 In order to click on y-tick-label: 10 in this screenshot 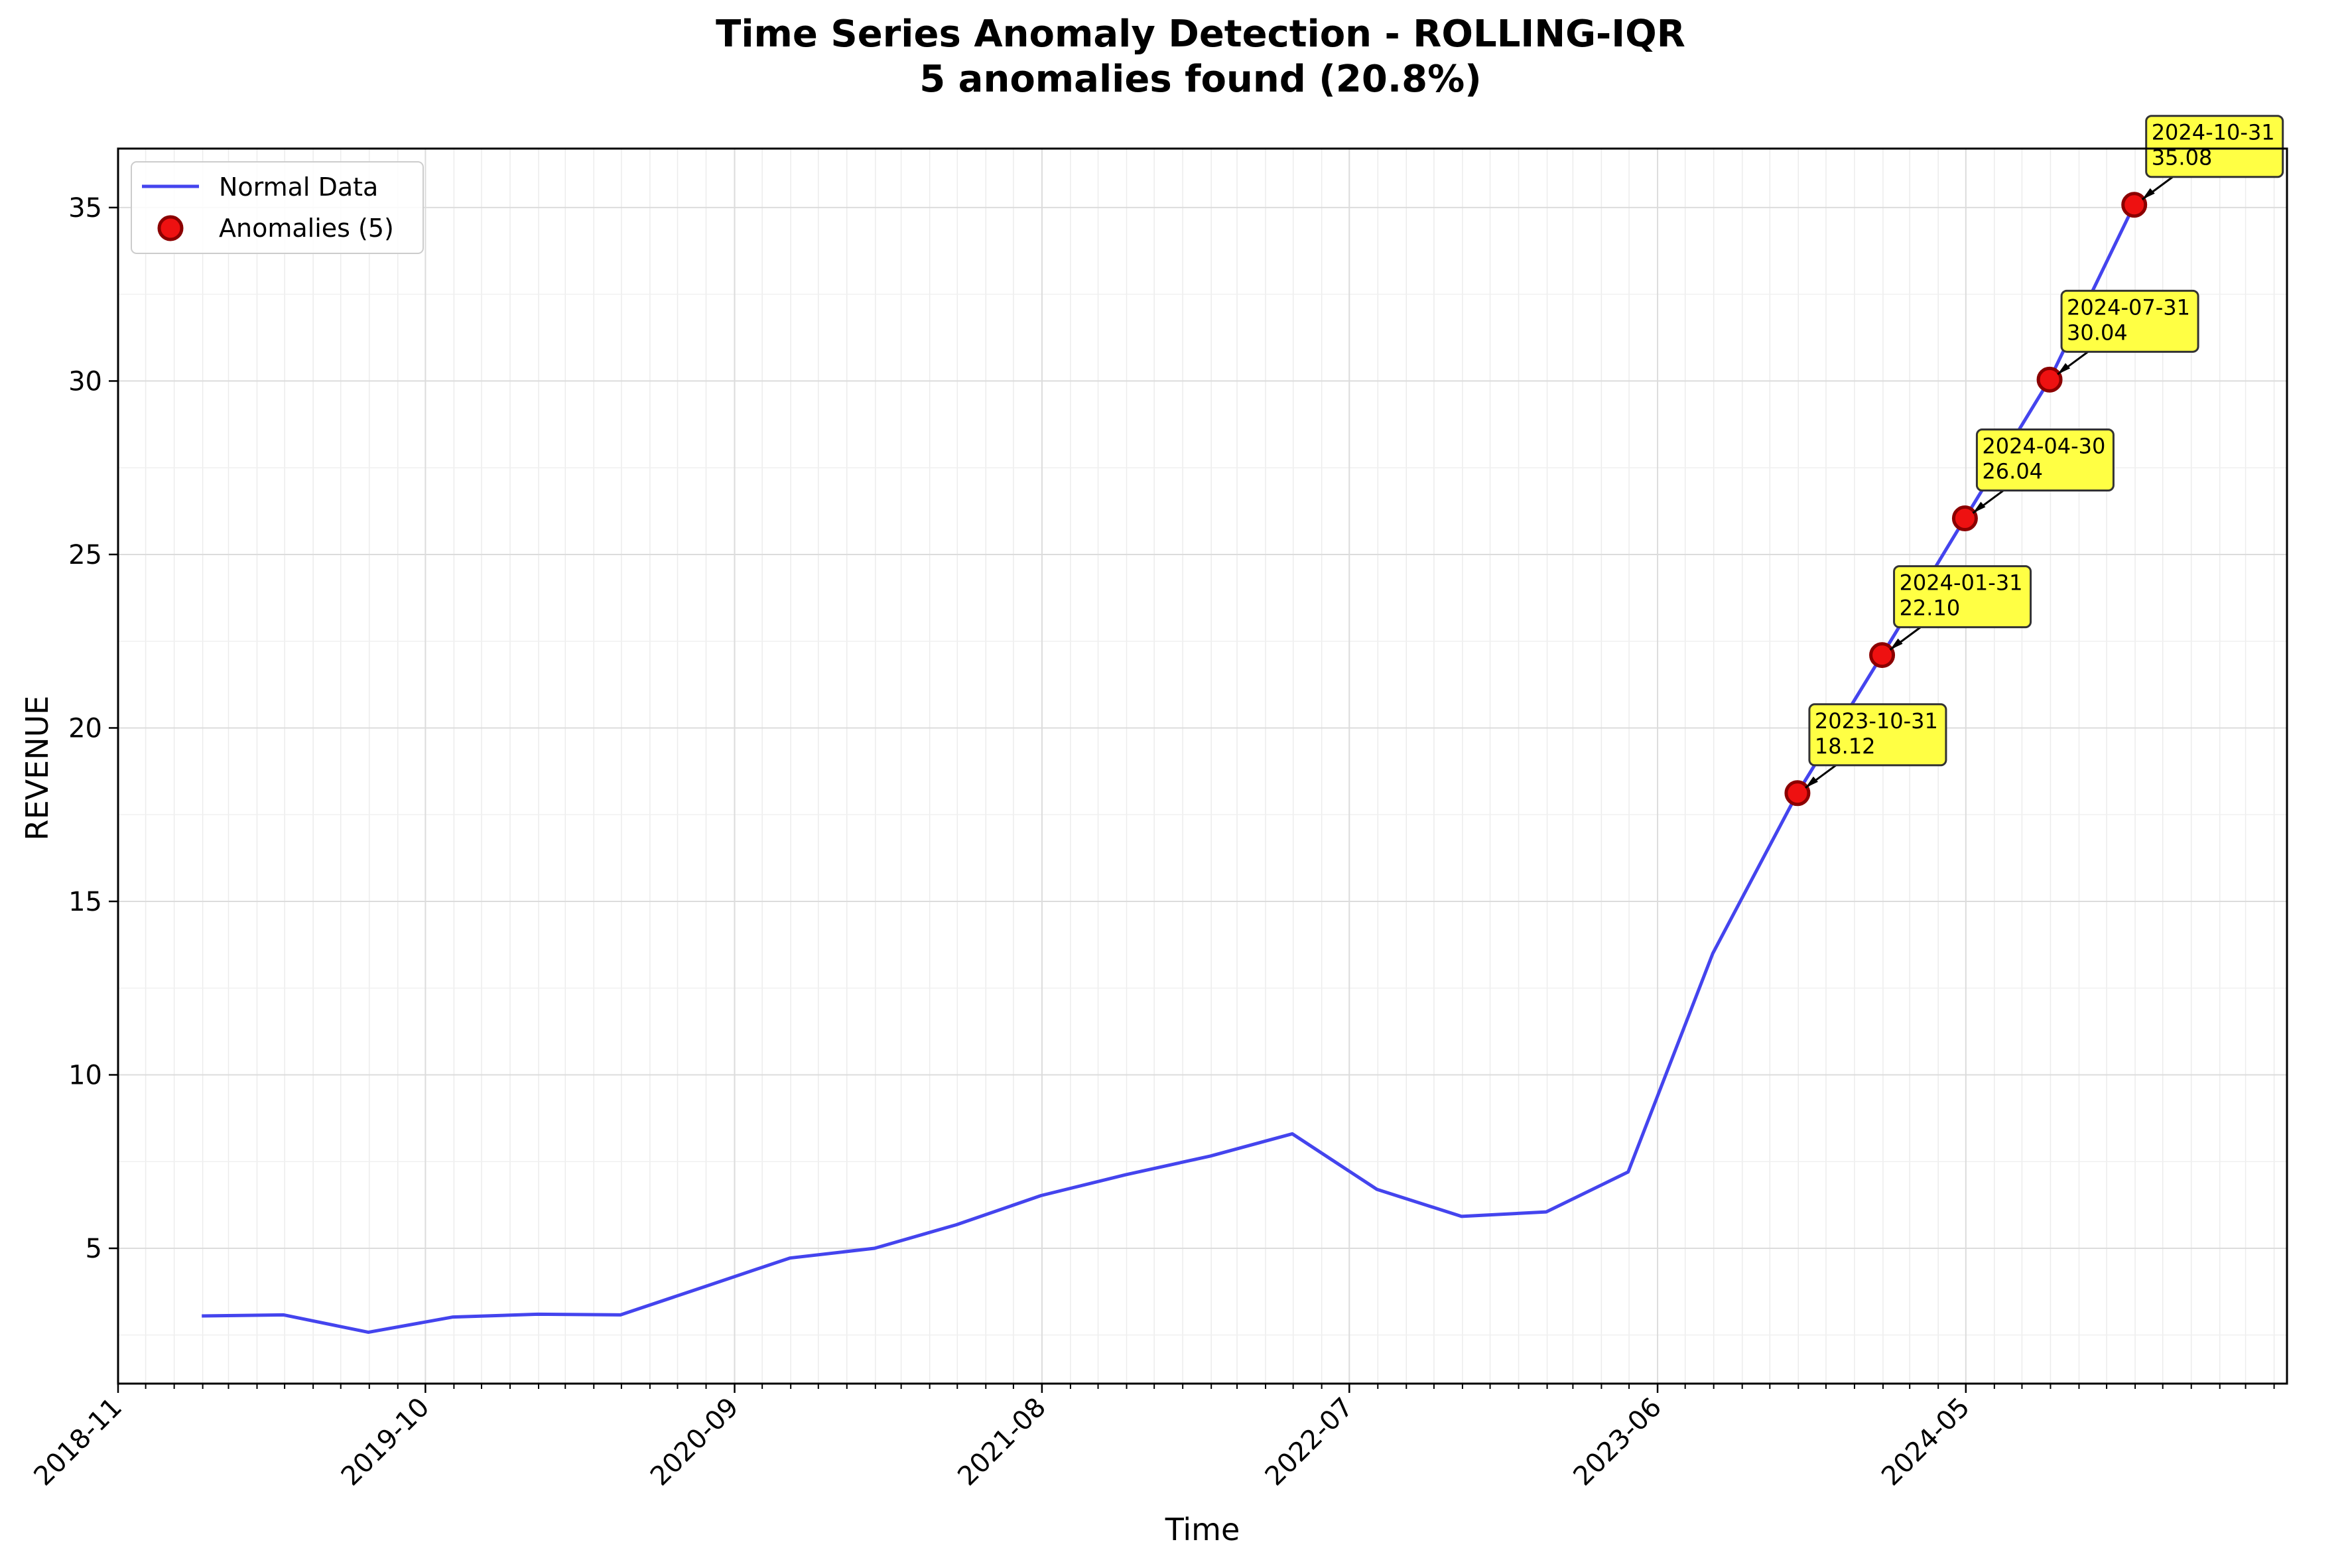, I will do `click(85, 1076)`.